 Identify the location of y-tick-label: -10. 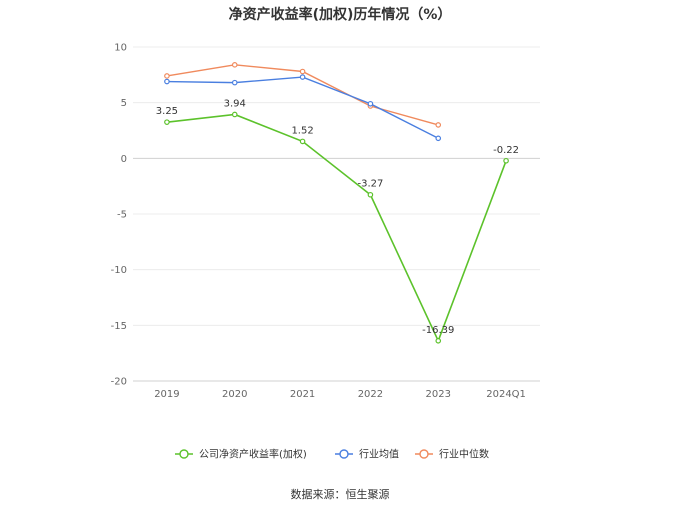
(119, 270).